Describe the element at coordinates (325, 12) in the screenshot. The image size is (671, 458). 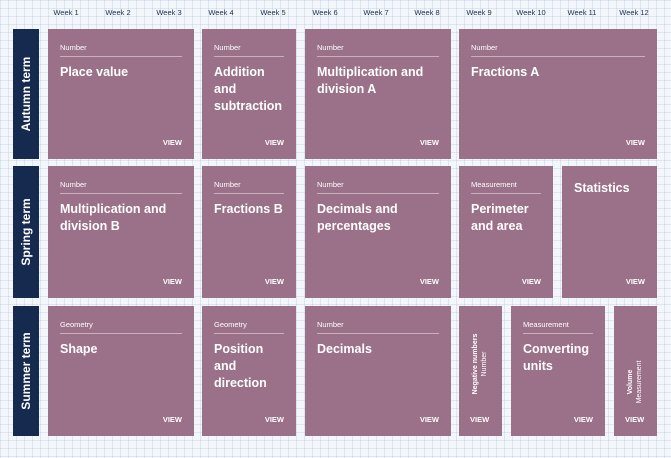
I see `week-label: Week 6` at that location.